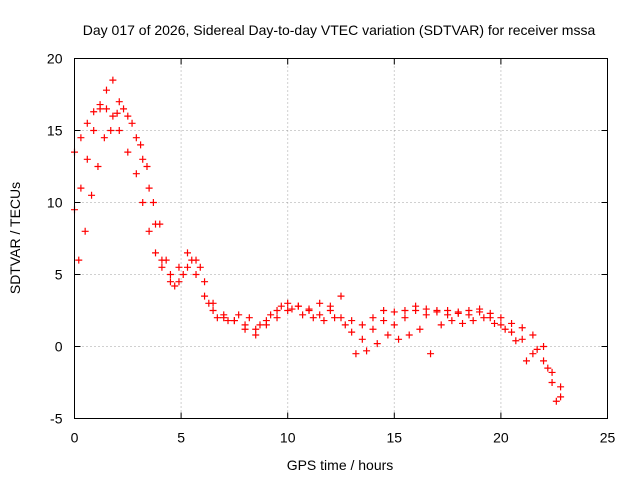 The image size is (640, 480). Describe the element at coordinates (288, 438) in the screenshot. I see `x-tick-label: 10` at that location.